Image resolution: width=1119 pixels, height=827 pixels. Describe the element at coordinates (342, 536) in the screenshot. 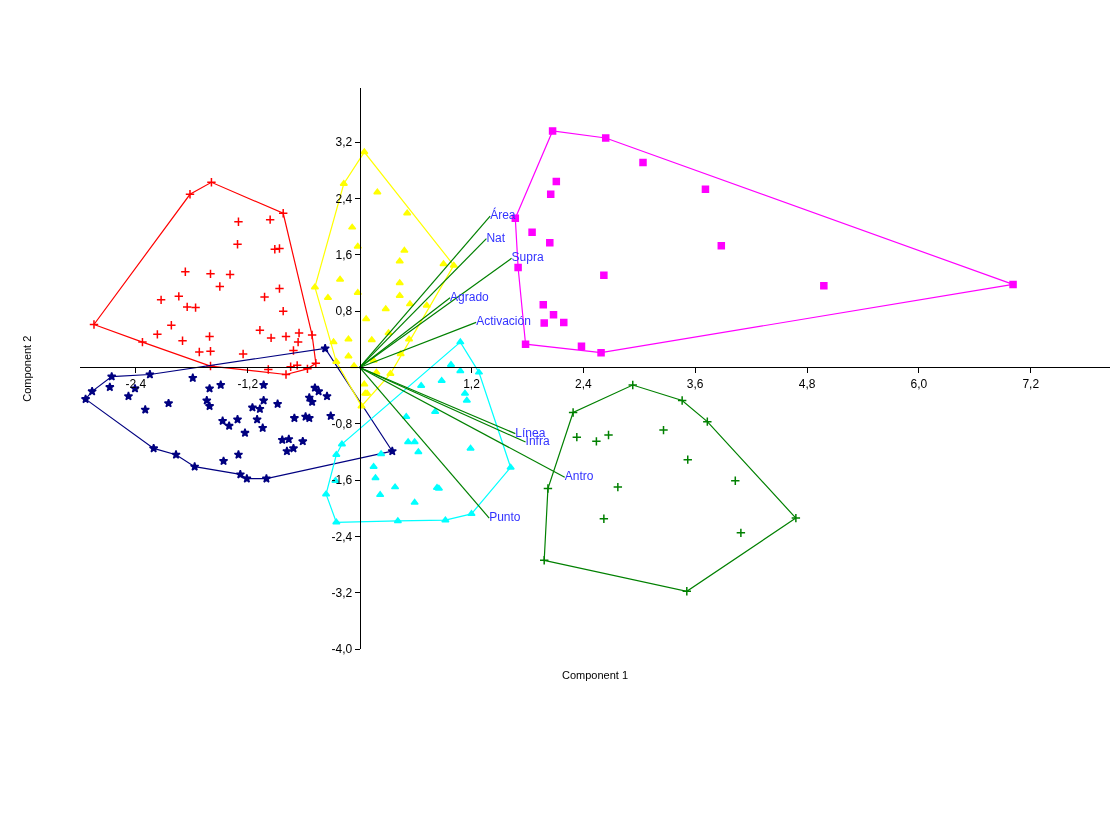

I see `y-tick-label: -2,4` at that location.